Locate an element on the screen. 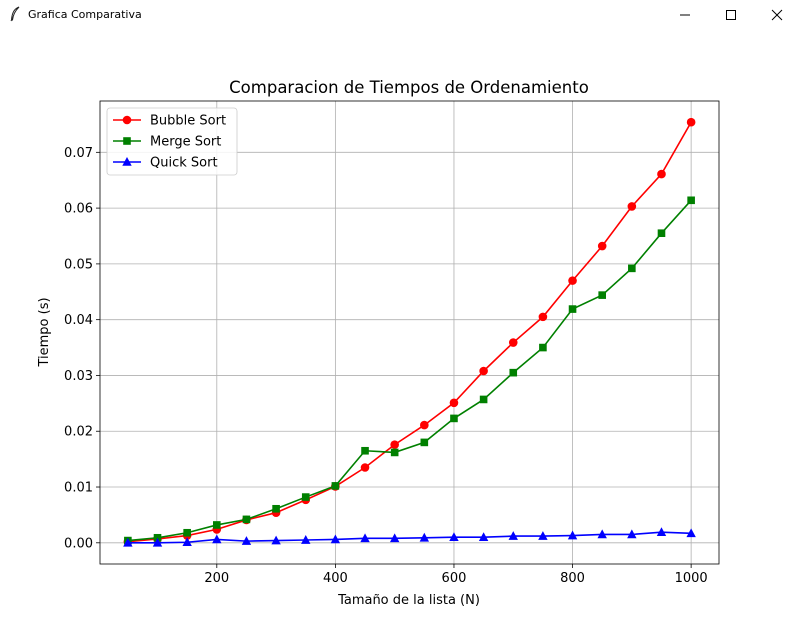  legend-box is located at coordinates (172, 141).